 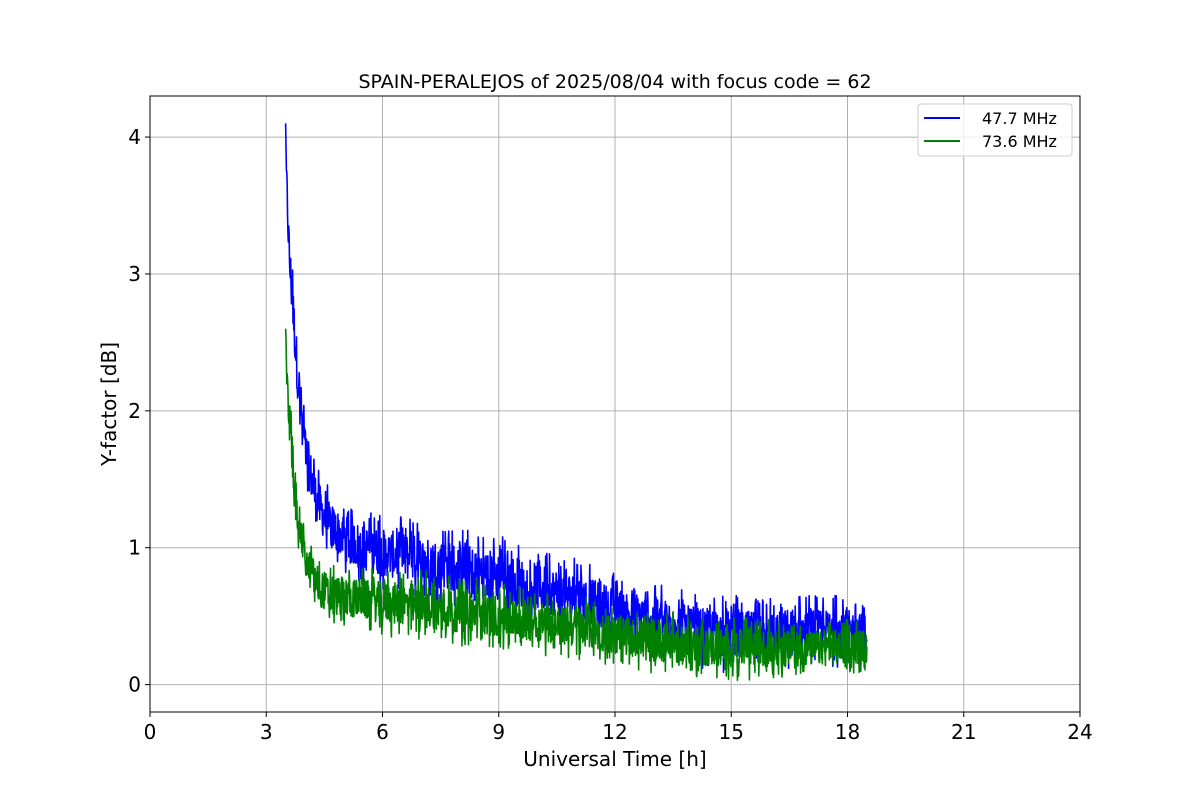 What do you see at coordinates (134, 274) in the screenshot?
I see `y-tick-label: 3` at bounding box center [134, 274].